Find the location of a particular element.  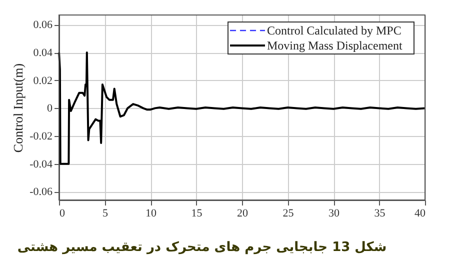

legend-label: Moving Mass Displacement is located at coordinates (335, 45).